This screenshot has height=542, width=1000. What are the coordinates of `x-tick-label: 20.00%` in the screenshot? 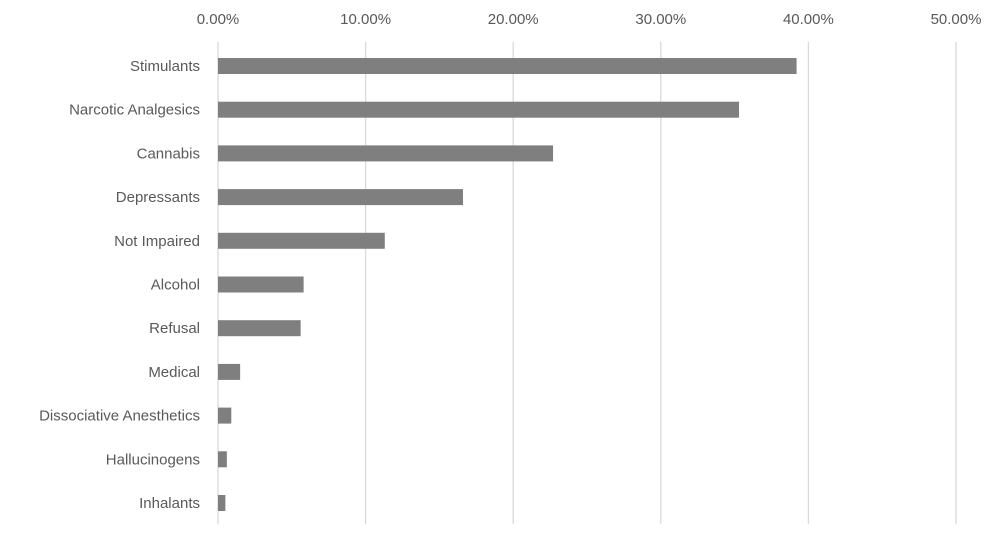 It's located at (513, 19).